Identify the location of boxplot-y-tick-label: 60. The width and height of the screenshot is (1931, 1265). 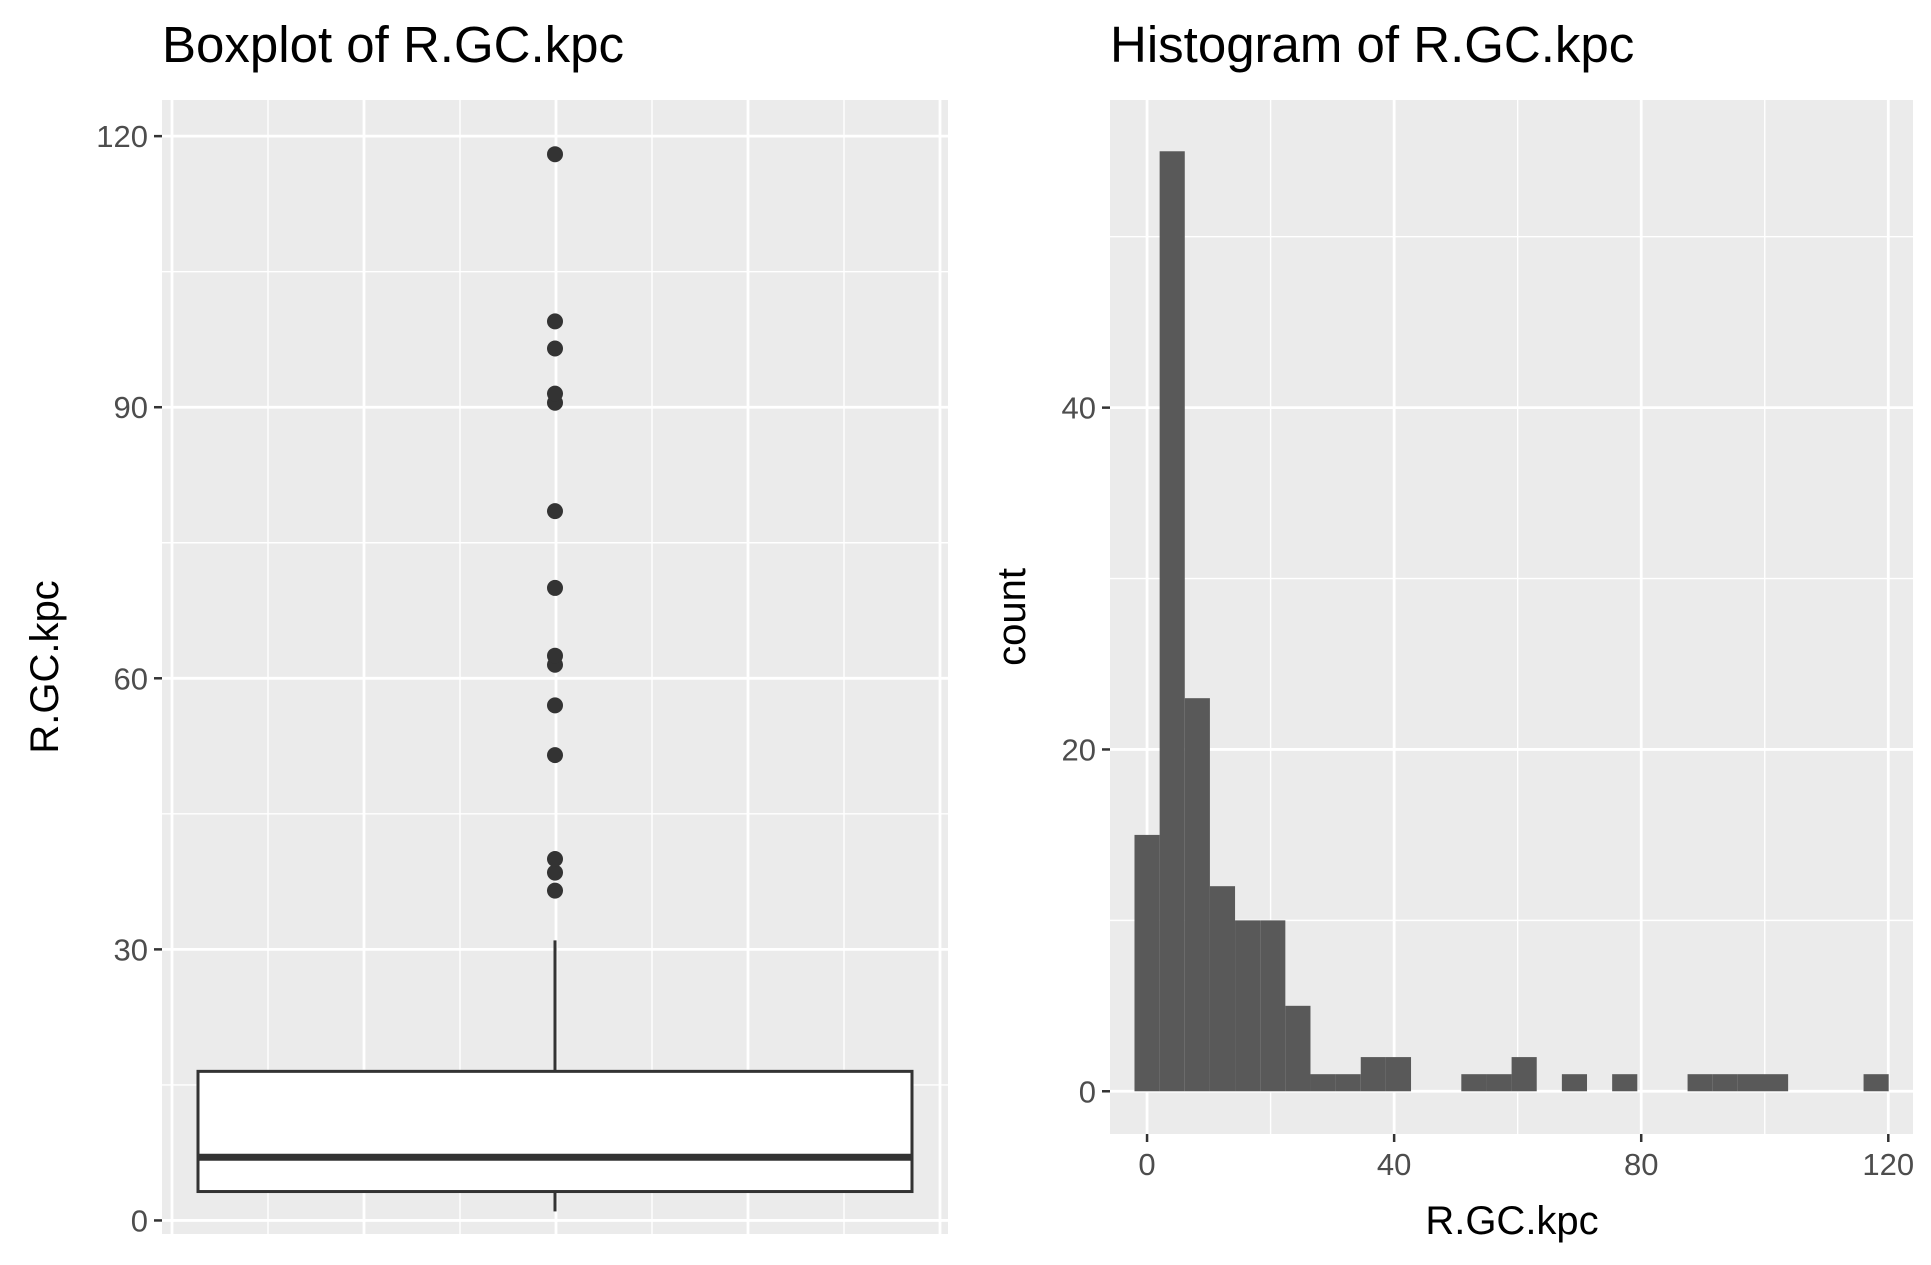
(131, 678).